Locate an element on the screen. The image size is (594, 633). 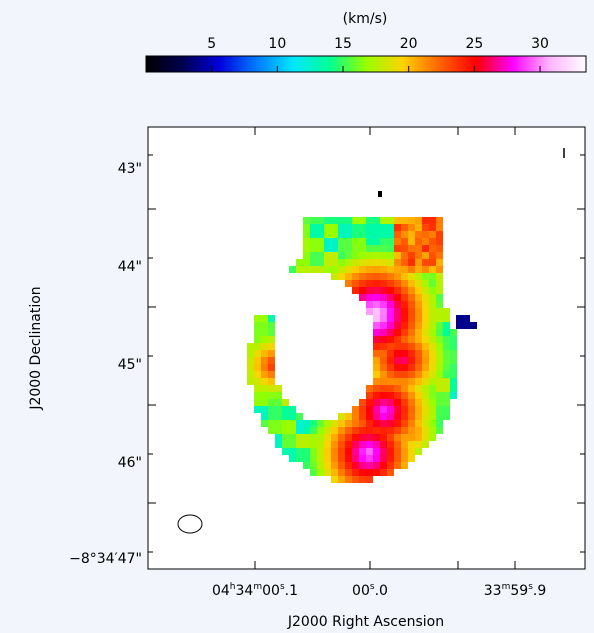
colorbar: (km/s) 5 10 15 20 25 30 is located at coordinates (366, 42).